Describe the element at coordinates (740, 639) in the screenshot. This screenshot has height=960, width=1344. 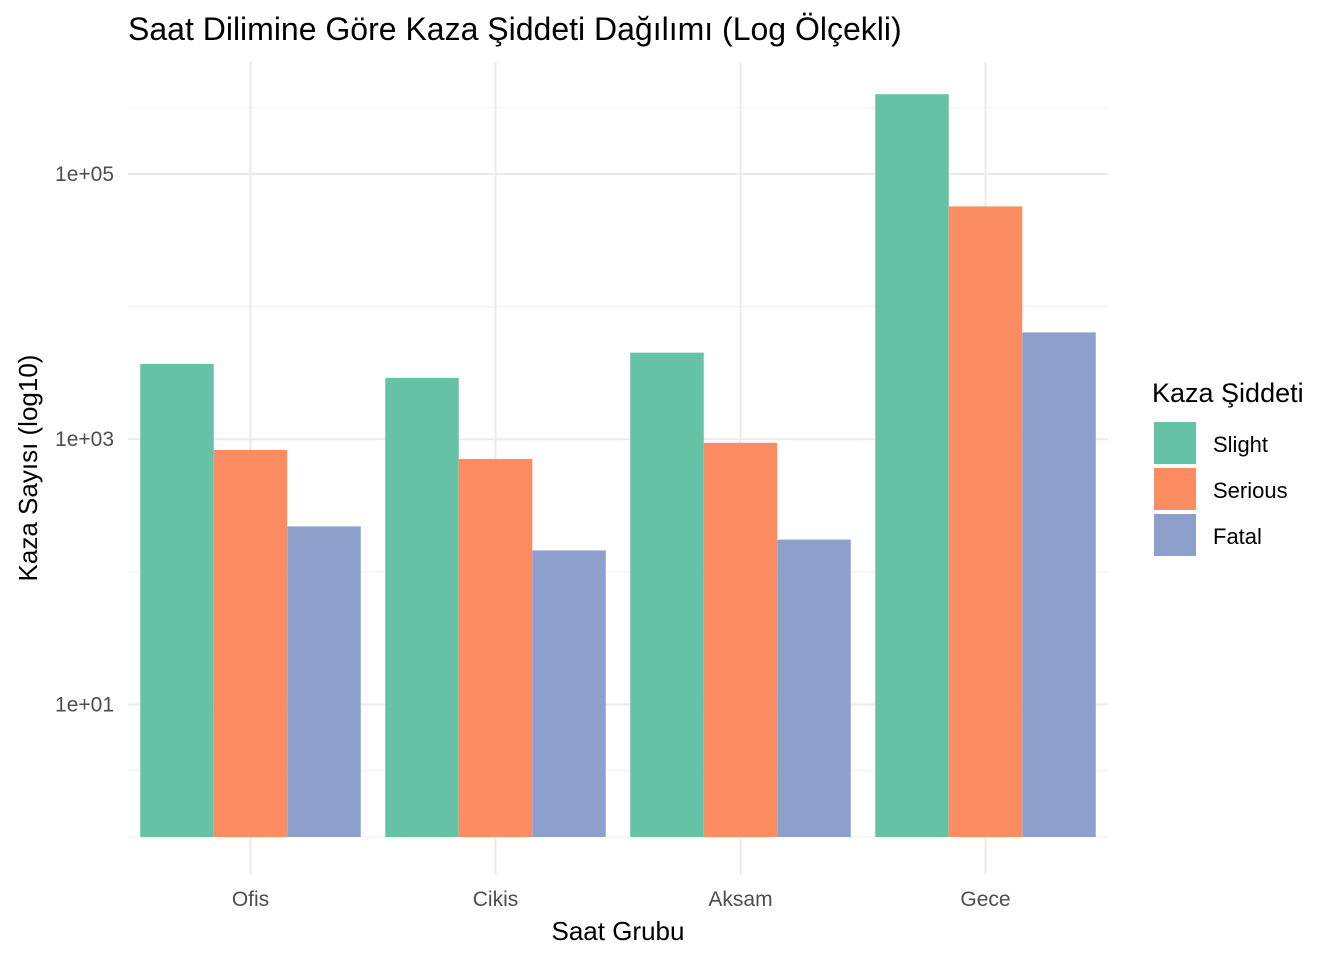
I see `bar-aksam-serious` at that location.